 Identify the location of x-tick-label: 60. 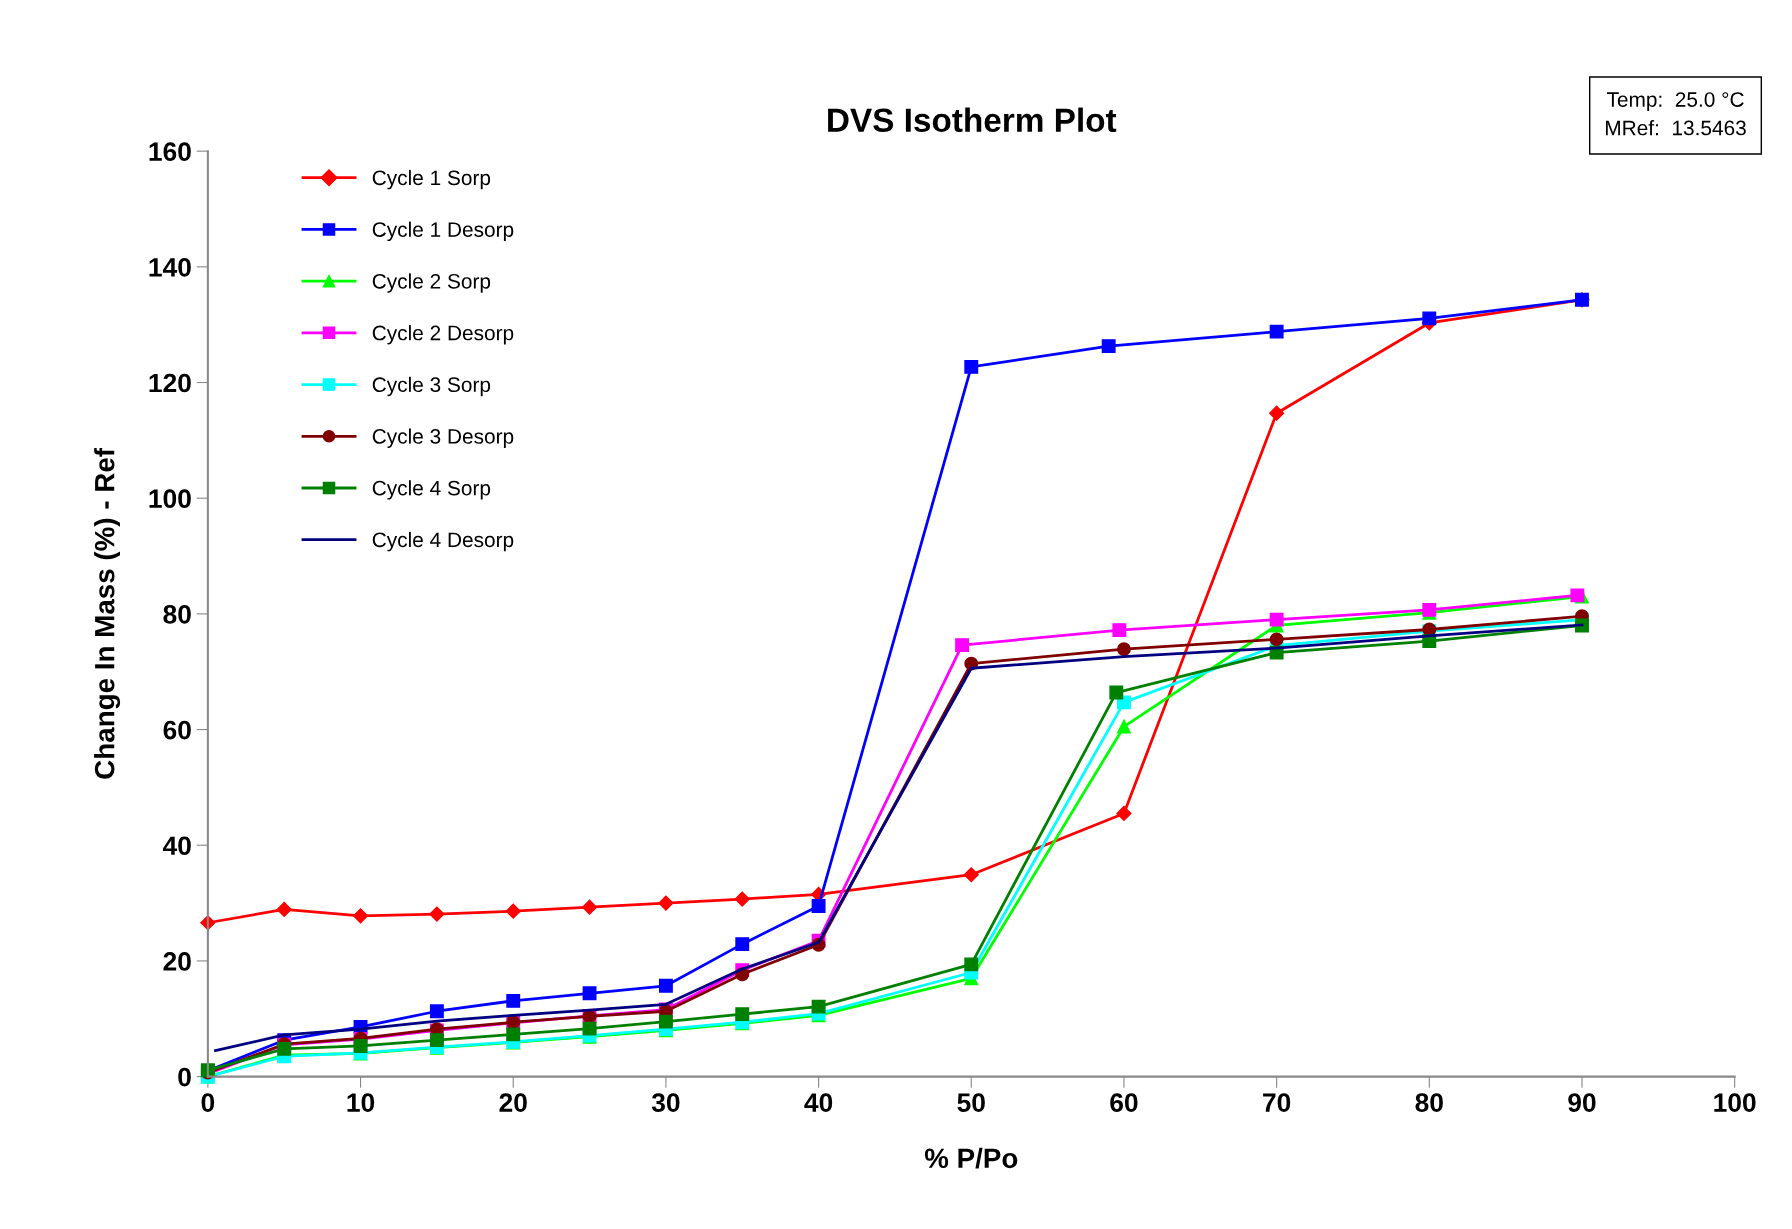
(1124, 1102).